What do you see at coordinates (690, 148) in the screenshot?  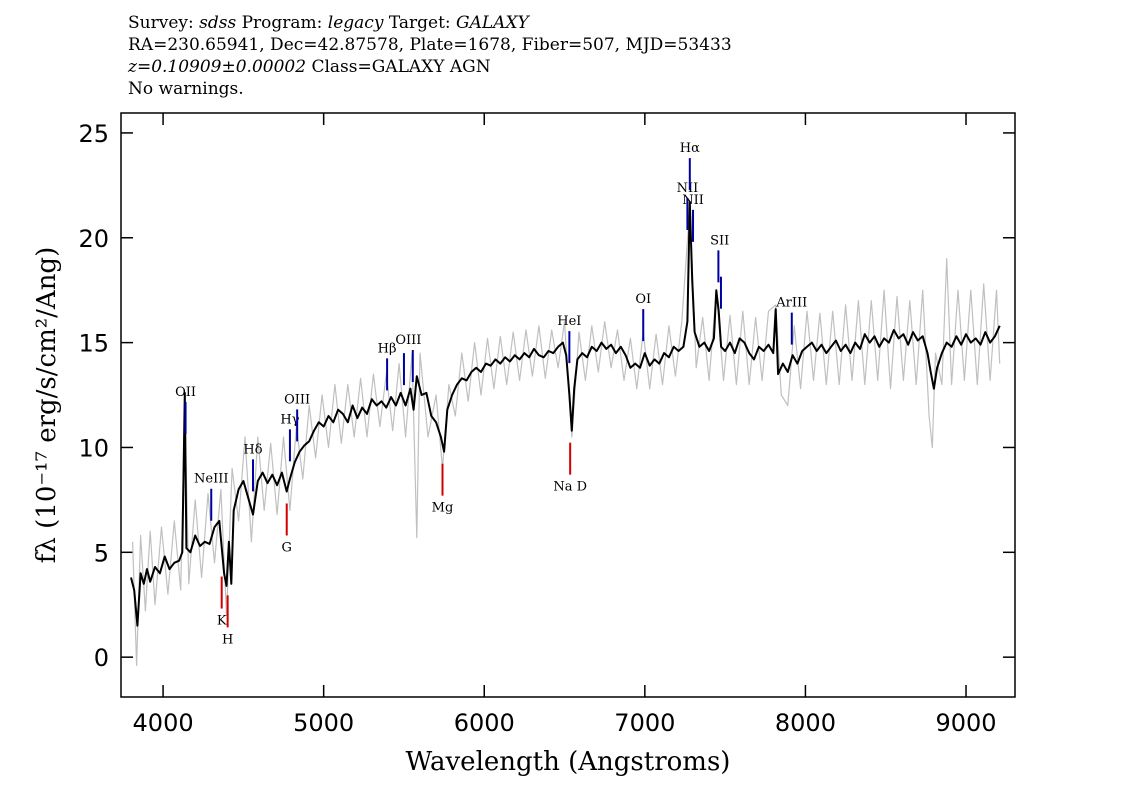 I see `line-label: Hα` at bounding box center [690, 148].